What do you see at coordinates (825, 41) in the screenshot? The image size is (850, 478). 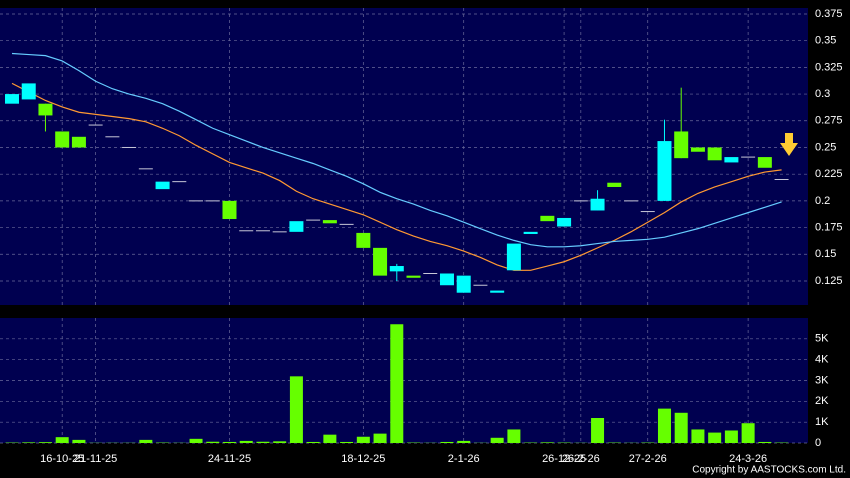 I see `y-tick-label: 0.35` at bounding box center [825, 41].